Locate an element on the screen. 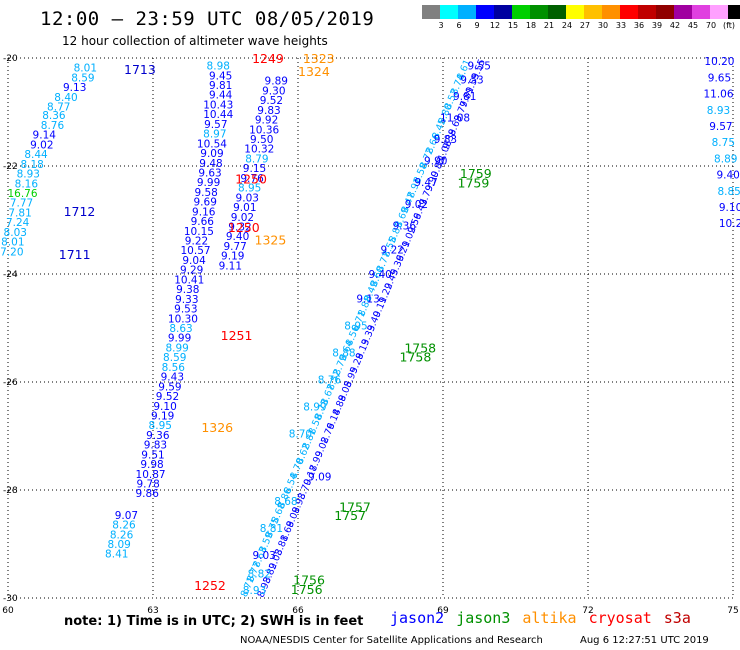 Image resolution: width=740 pixels, height=650 pixels. wave-height-label: 9.76 is located at coordinates (252, 179).